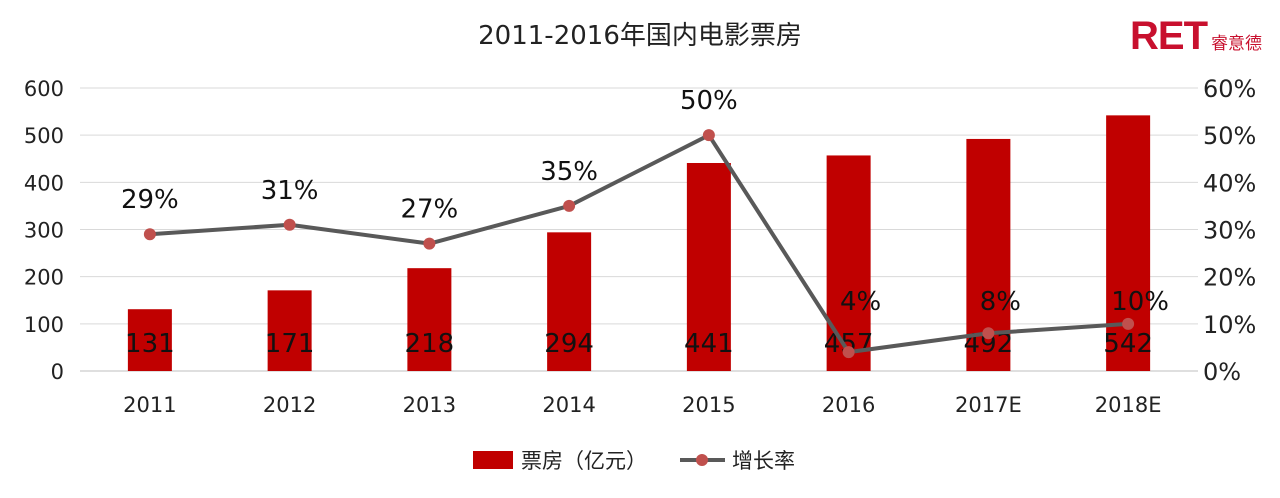 The image size is (1280, 498). What do you see at coordinates (860, 302) in the screenshot?
I see `growth-value-label: 4%` at bounding box center [860, 302].